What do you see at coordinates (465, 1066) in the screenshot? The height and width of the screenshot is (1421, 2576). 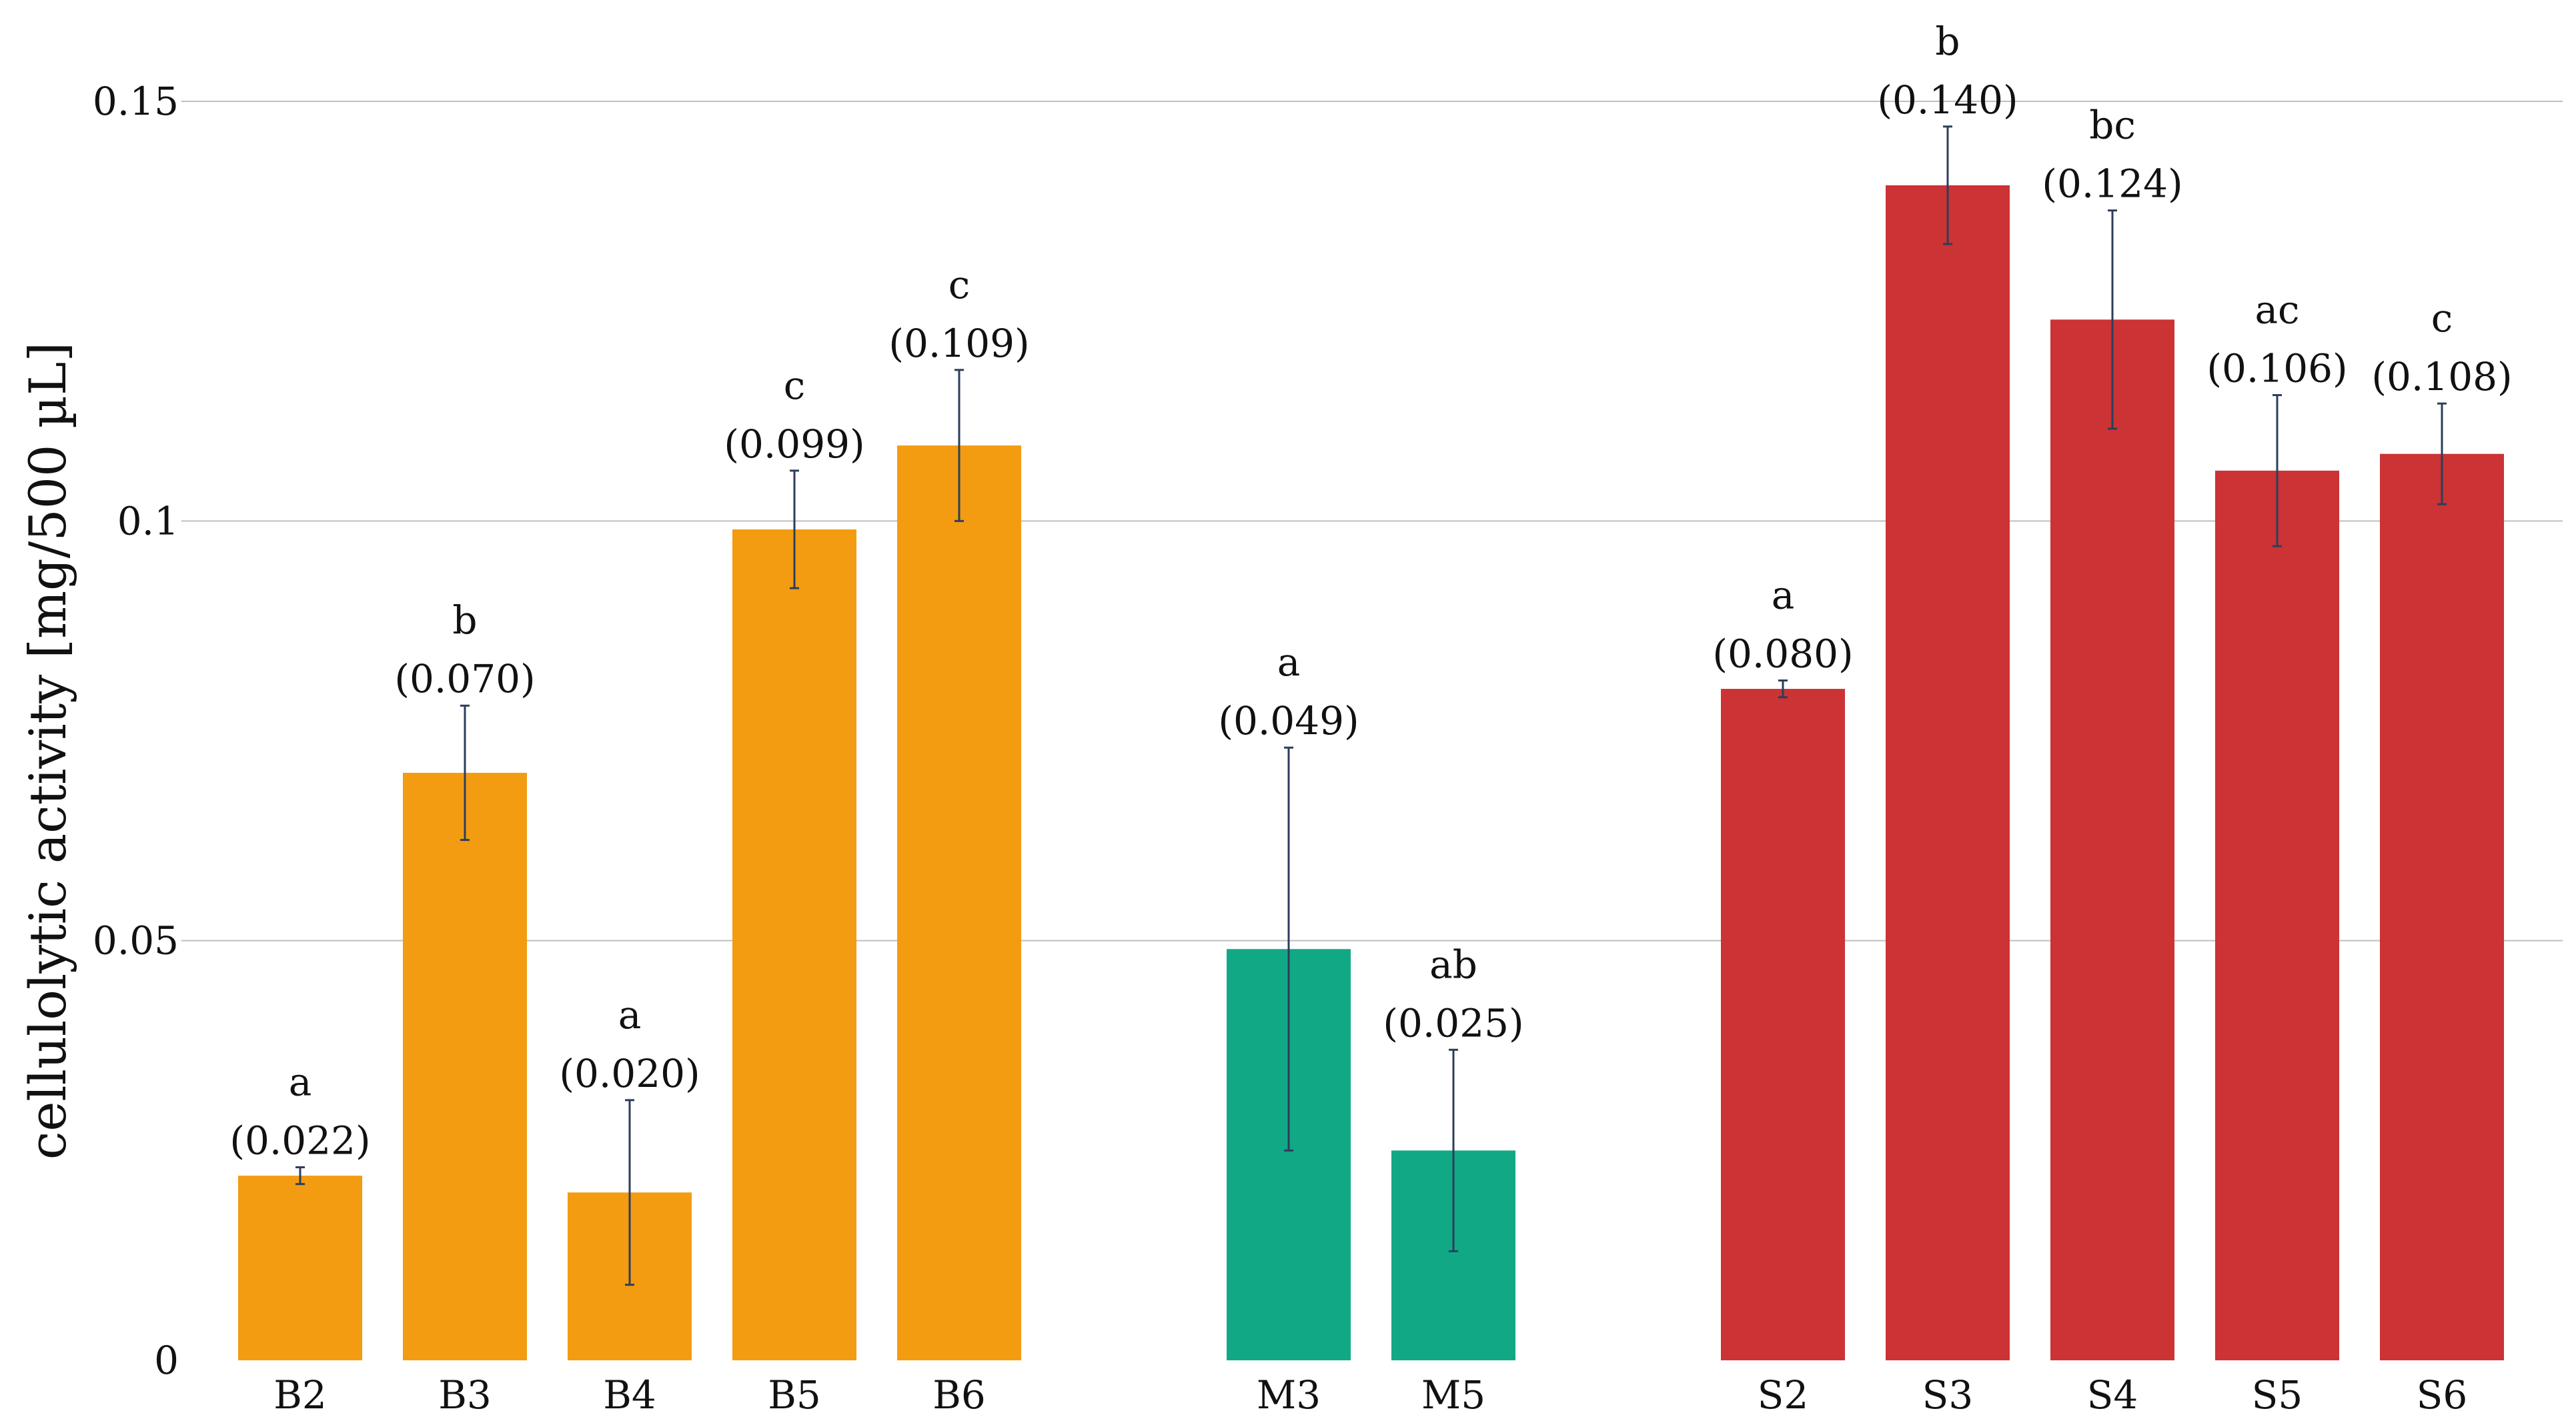 I see `bar-b3` at bounding box center [465, 1066].